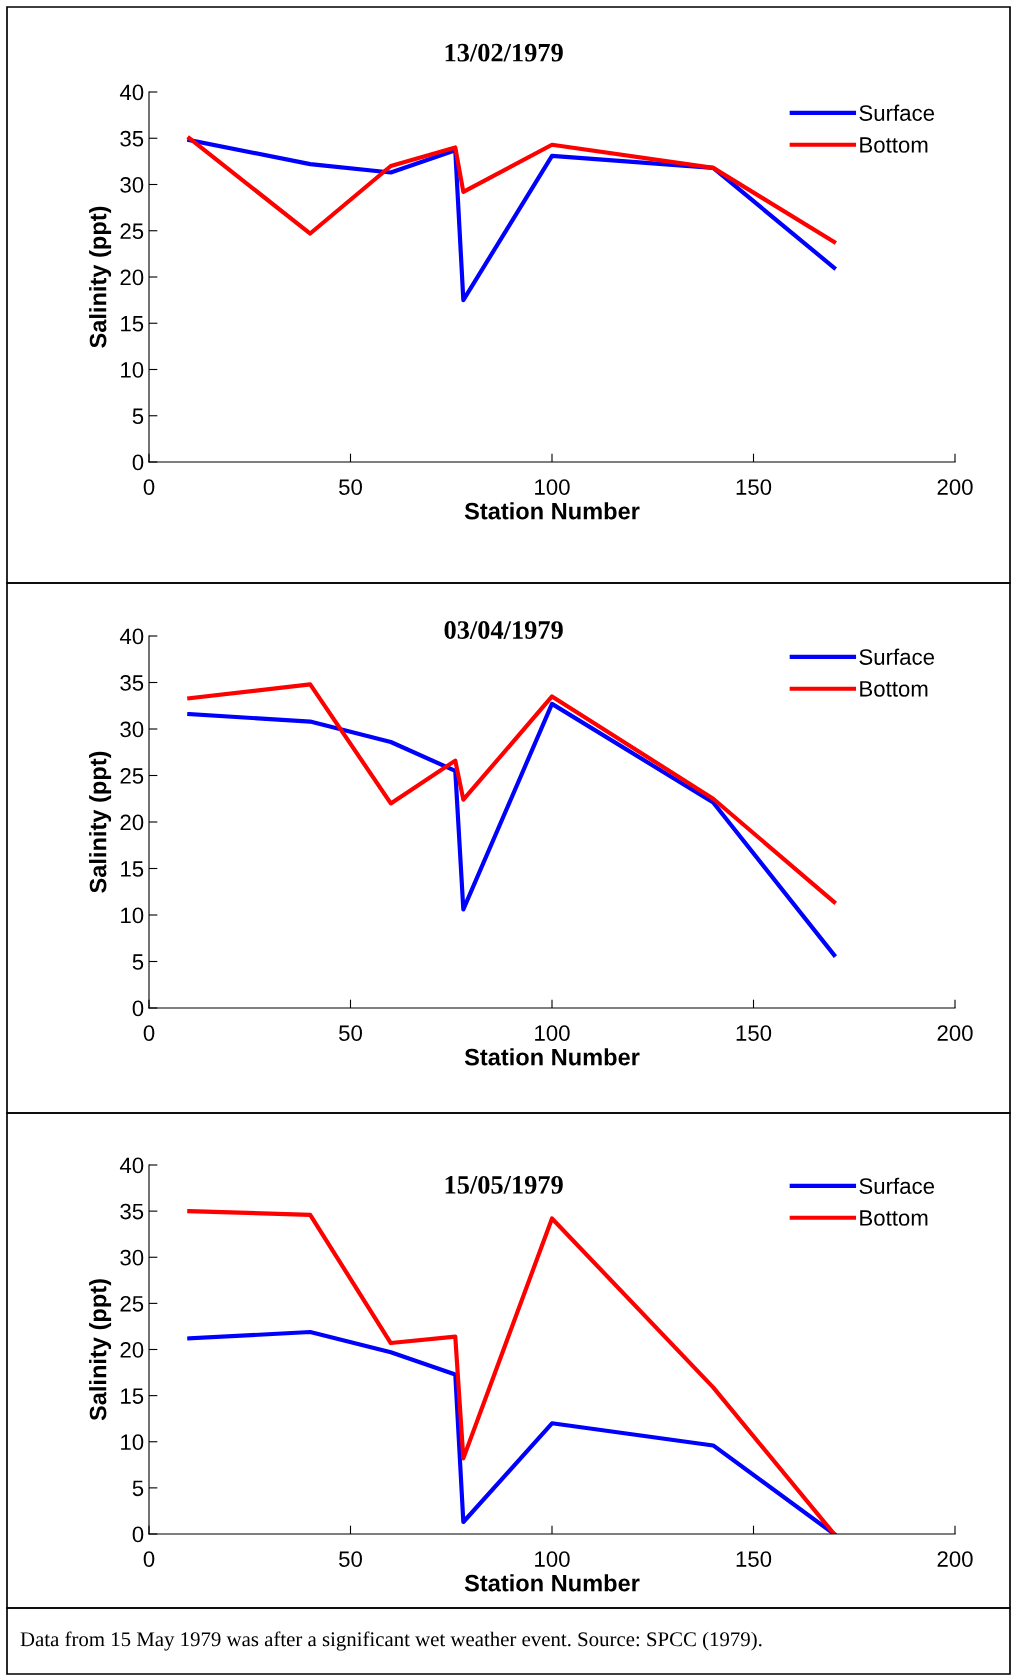  I want to click on chart-title: 15/05/1979, so click(504, 1184).